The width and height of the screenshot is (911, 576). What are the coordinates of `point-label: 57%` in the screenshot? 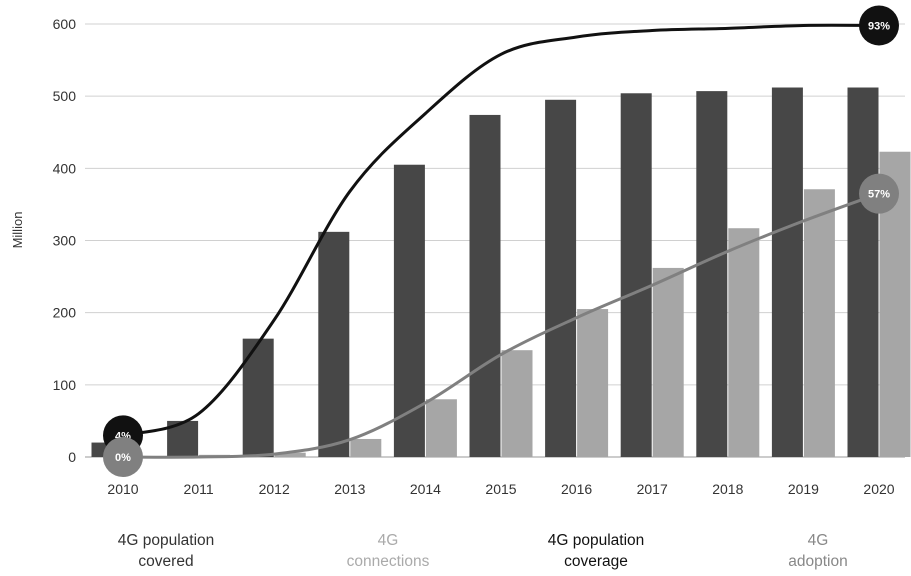 It's located at (879, 195).